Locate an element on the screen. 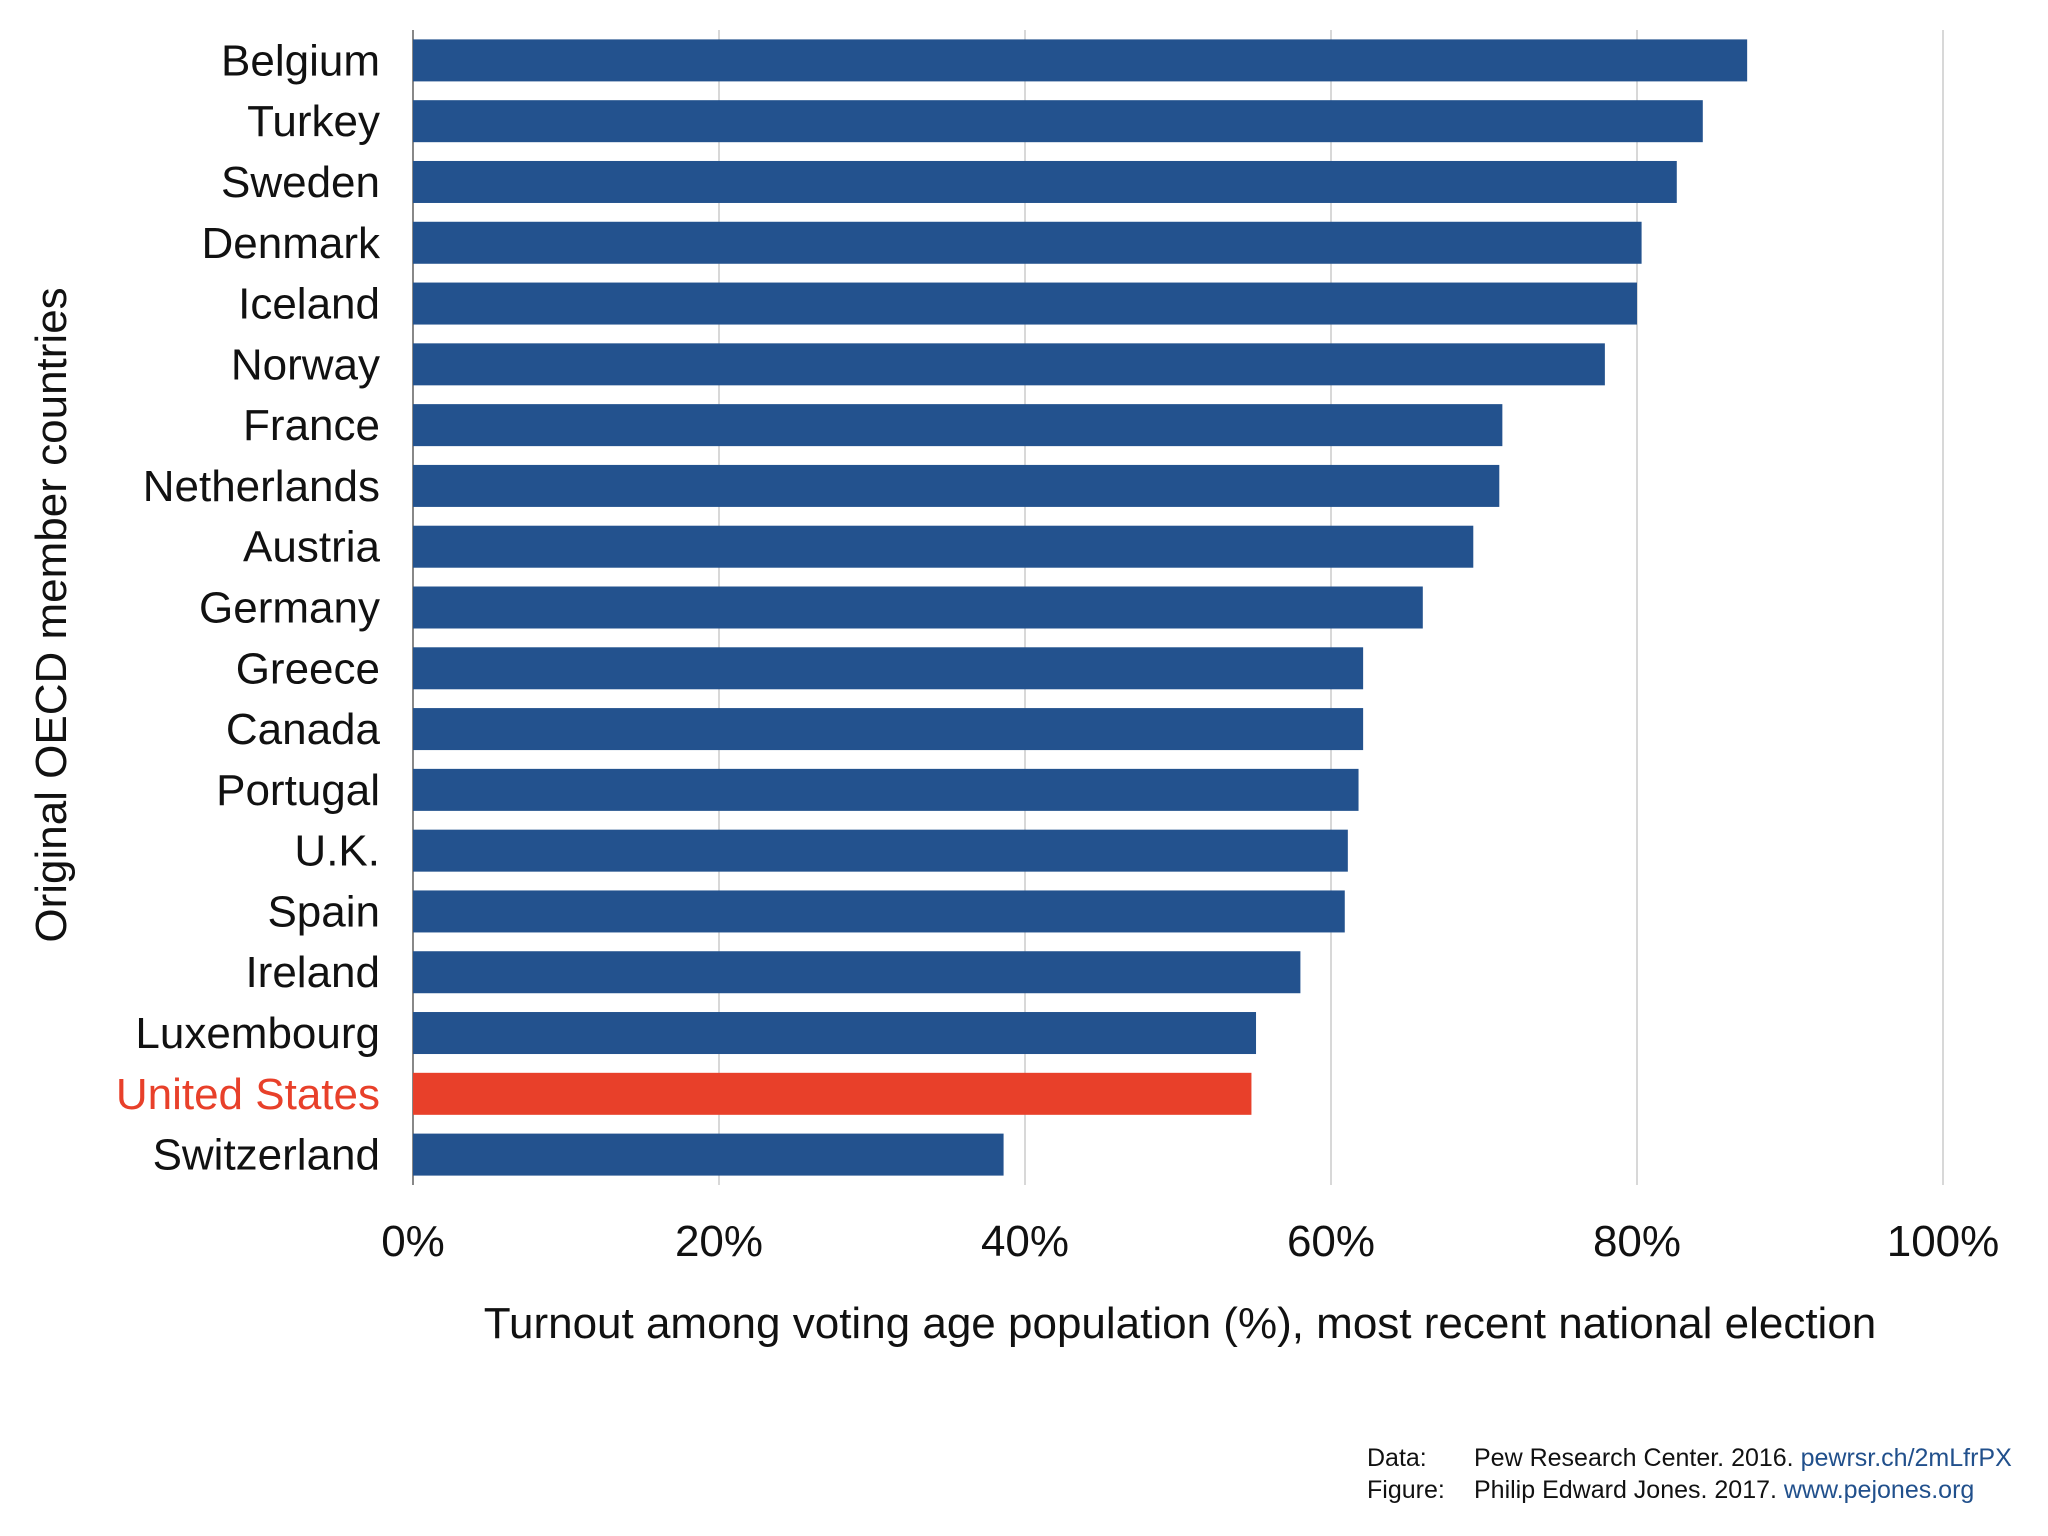 This screenshot has height=1536, width=2048. y-tick-label: Portugal is located at coordinates (298, 790).